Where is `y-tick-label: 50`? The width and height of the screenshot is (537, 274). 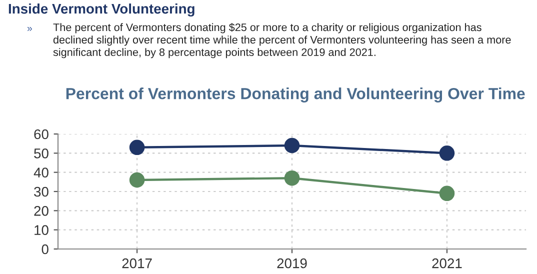 y-tick-label: 50 is located at coordinates (41, 153).